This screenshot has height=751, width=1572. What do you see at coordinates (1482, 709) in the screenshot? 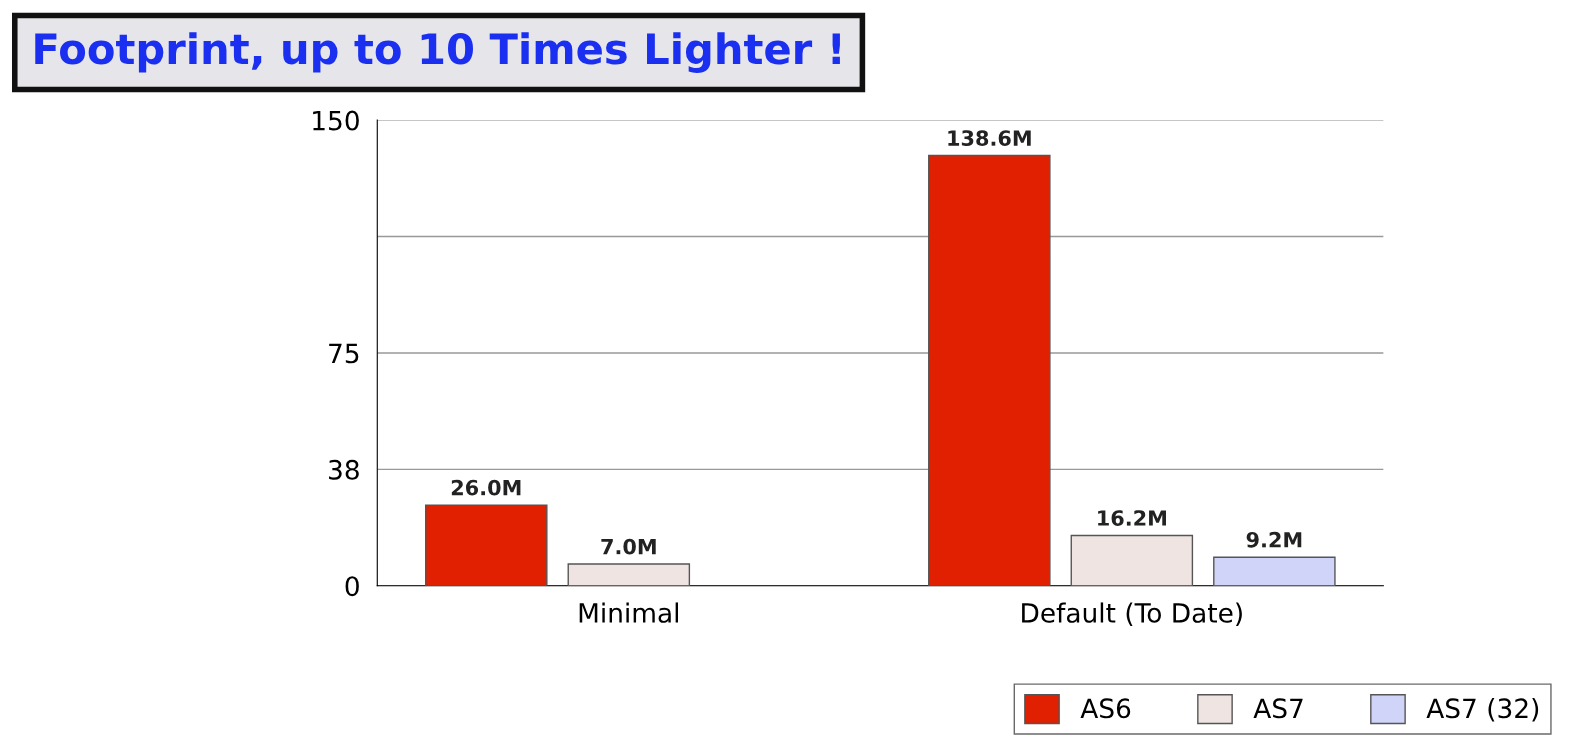
I see `legend-label: AS7 (32)` at bounding box center [1482, 709].